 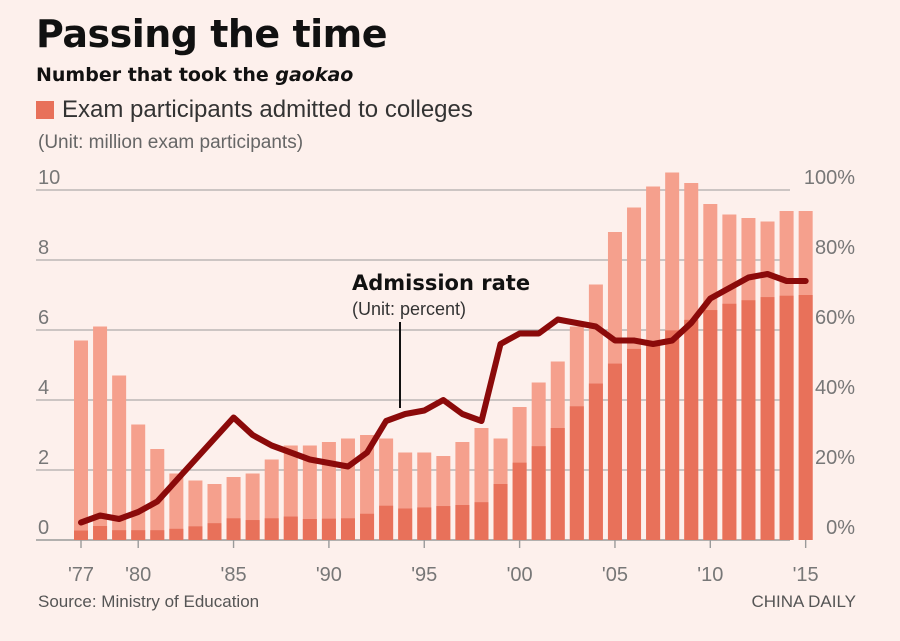 What do you see at coordinates (149, 601) in the screenshot?
I see `source-note: Source: Ministry of Education` at bounding box center [149, 601].